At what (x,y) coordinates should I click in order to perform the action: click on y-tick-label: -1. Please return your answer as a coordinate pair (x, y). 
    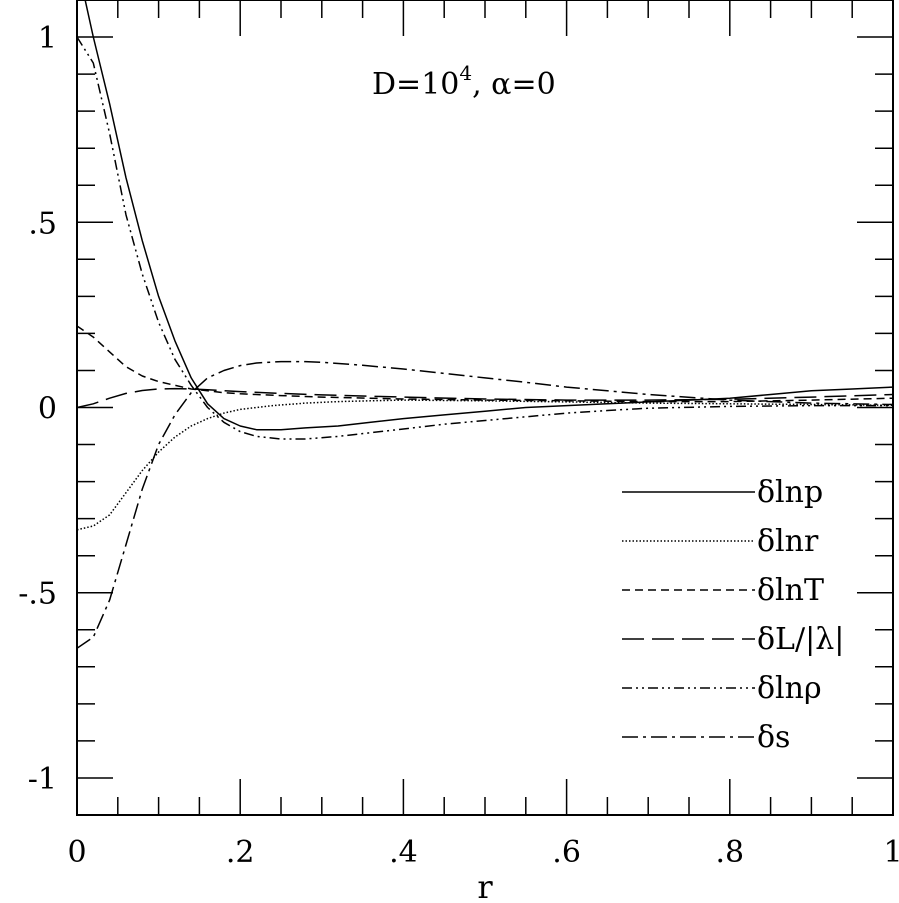
    Looking at the image, I should click on (42, 779).